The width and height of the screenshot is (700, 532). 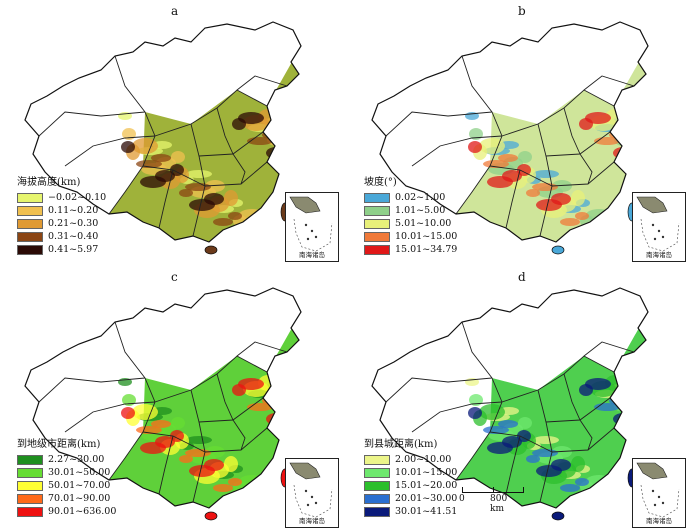 I want to click on hainan-island, so click(x=211, y=516).